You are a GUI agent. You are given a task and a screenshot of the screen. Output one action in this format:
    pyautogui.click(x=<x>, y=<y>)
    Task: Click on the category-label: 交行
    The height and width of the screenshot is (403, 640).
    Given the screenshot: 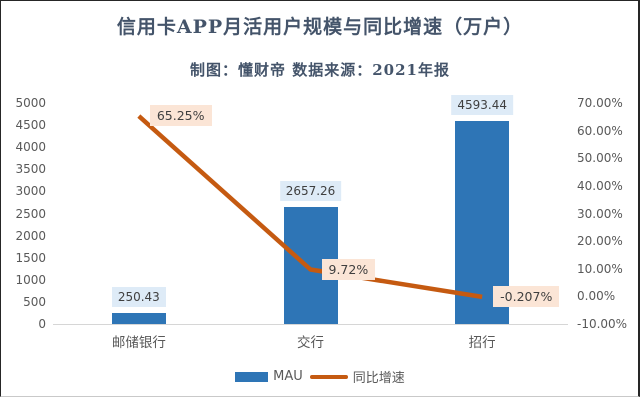 What is the action you would take?
    pyautogui.click(x=310, y=343)
    